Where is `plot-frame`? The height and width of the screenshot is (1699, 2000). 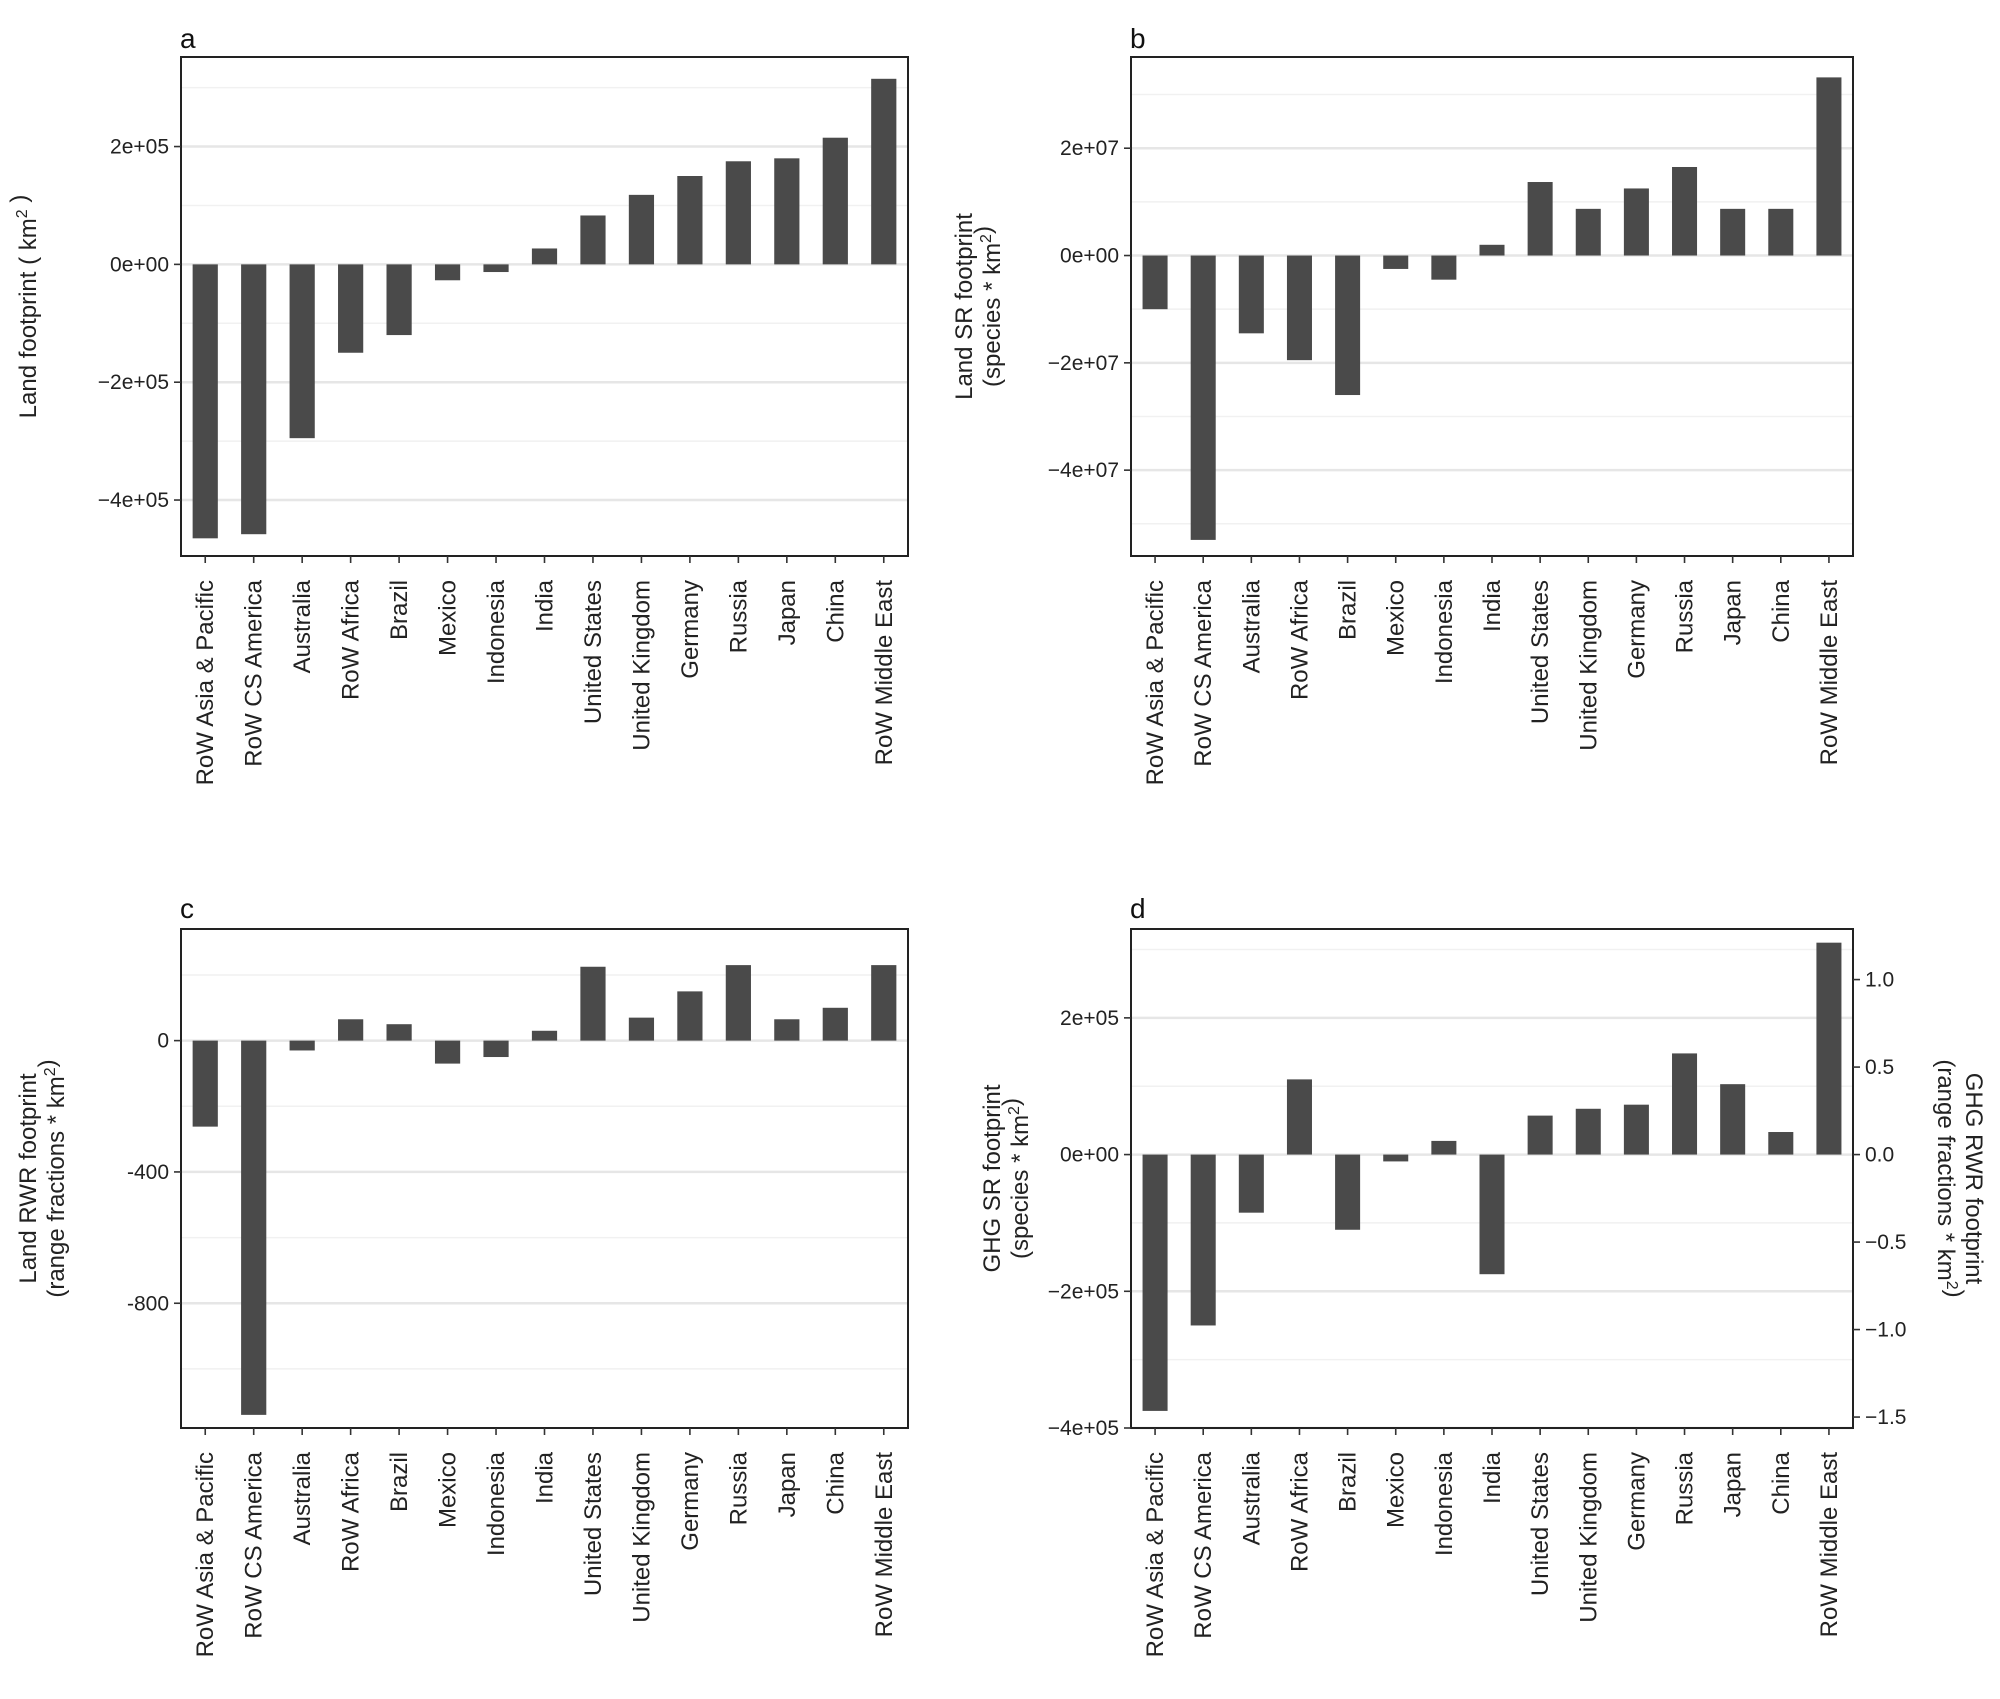
plot-frame is located at coordinates (544, 1178).